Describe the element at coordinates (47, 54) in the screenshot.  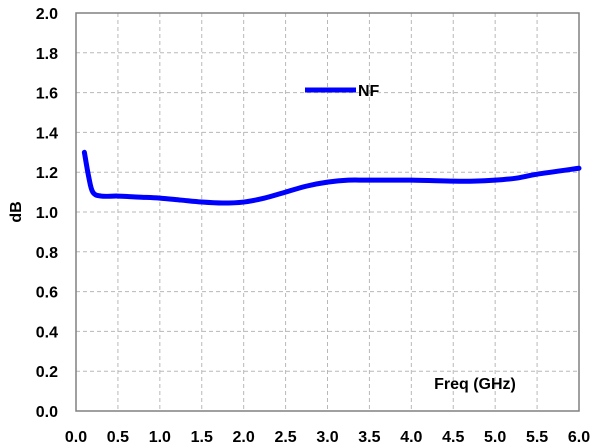
I see `y-tick-label: 1.8` at that location.